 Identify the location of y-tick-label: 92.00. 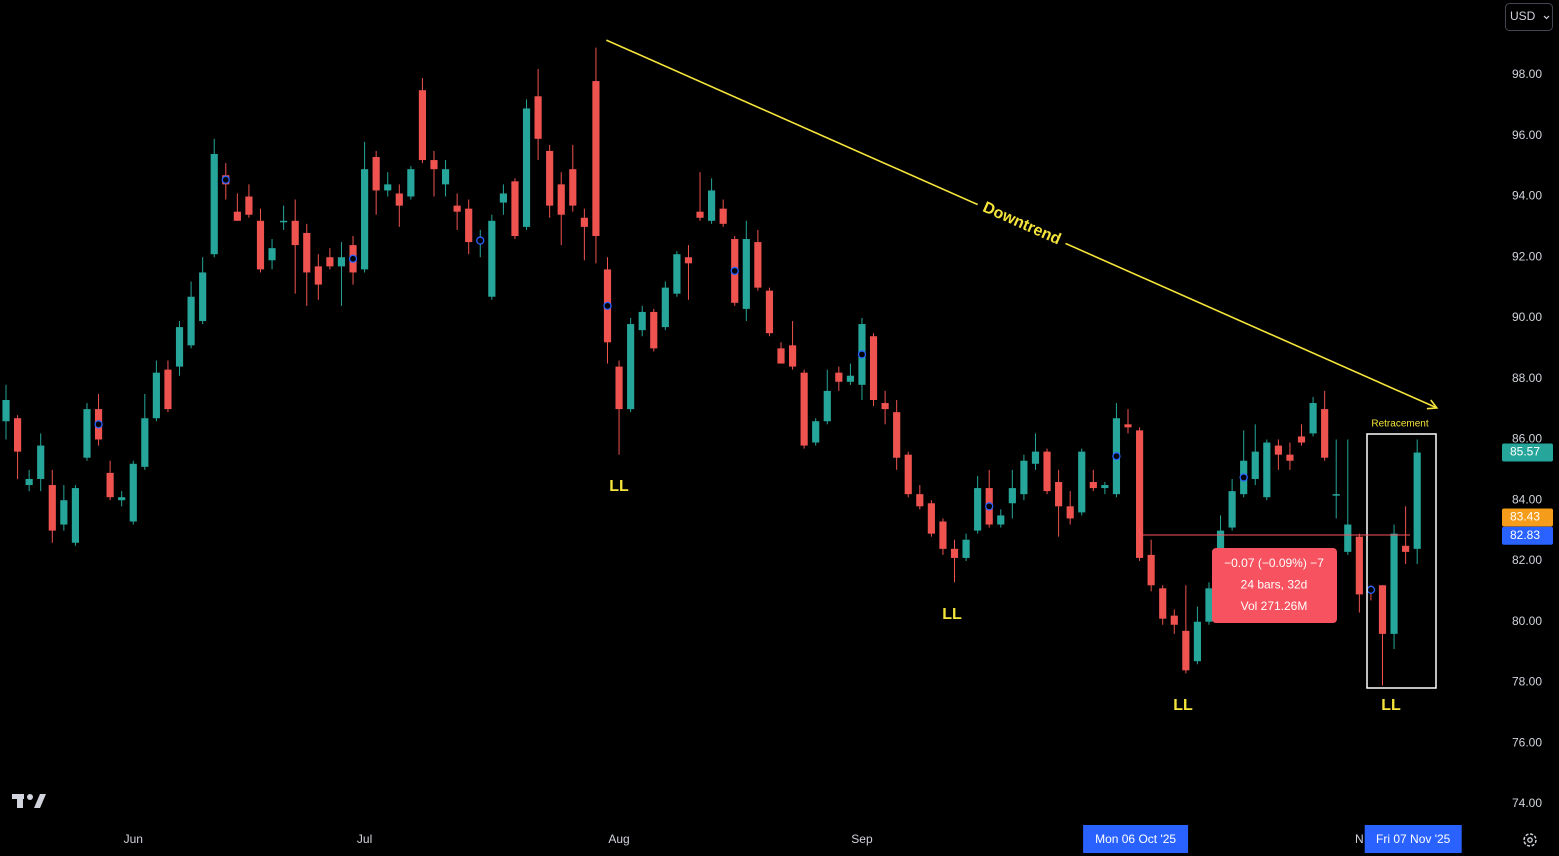
(1527, 256).